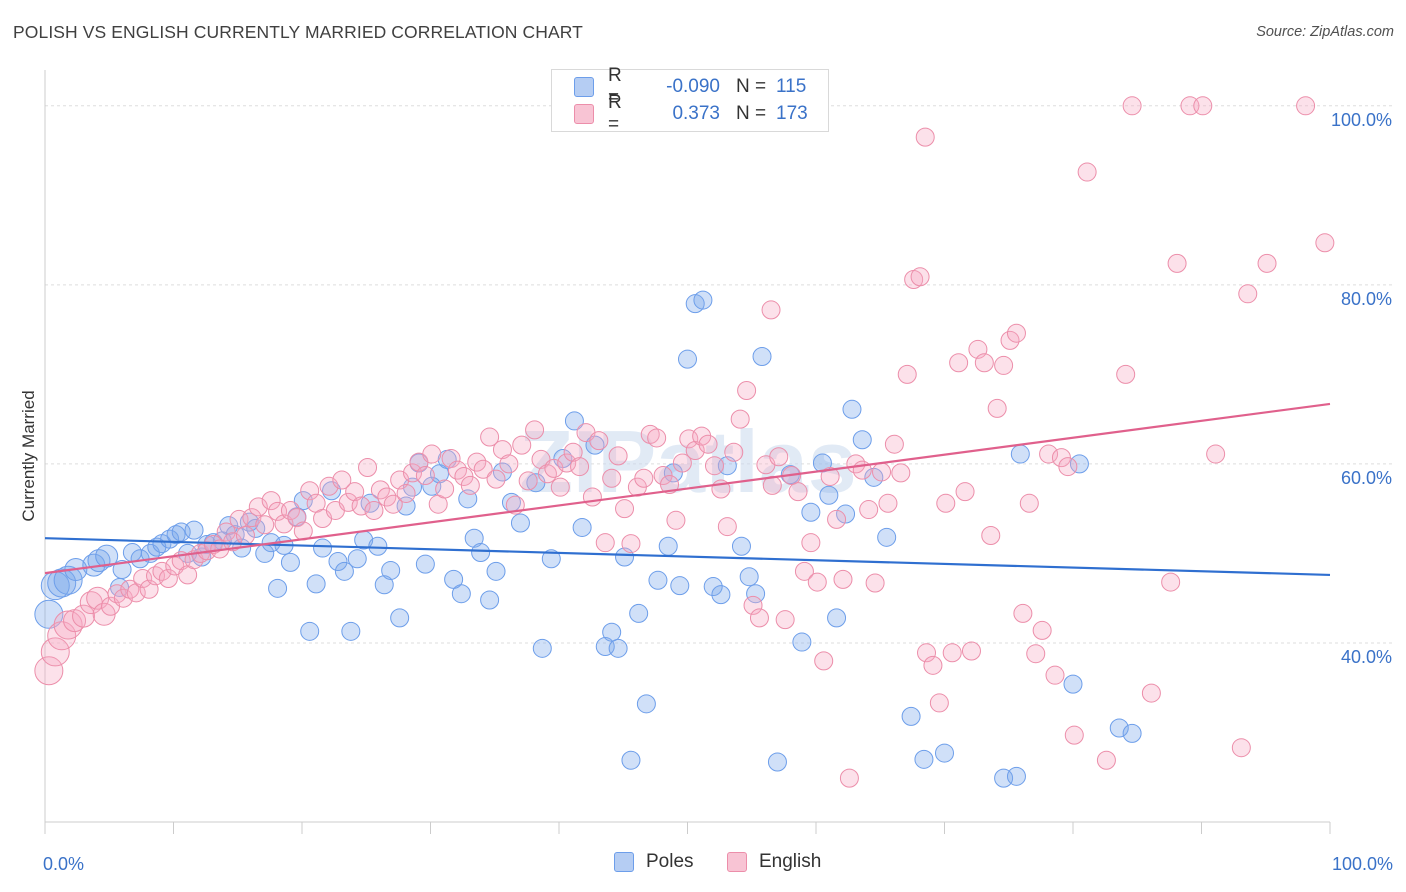 Image resolution: width=1406 pixels, height=892 pixels. I want to click on y-tick-label: 80.0%, so click(1366, 299).